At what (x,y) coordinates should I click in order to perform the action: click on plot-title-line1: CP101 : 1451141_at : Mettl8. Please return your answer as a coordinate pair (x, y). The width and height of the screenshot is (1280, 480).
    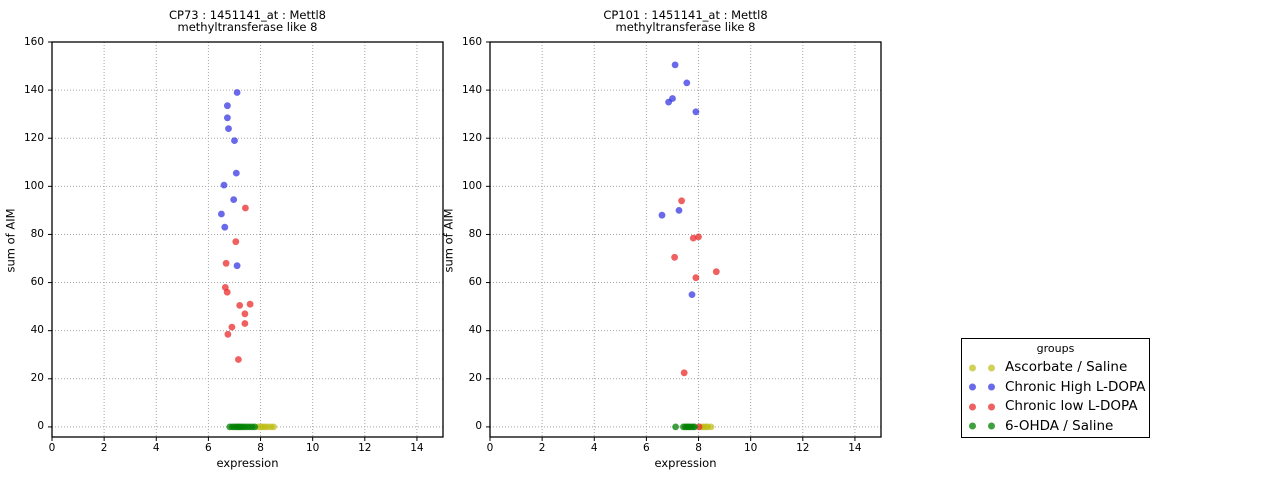
    Looking at the image, I should click on (685, 15).